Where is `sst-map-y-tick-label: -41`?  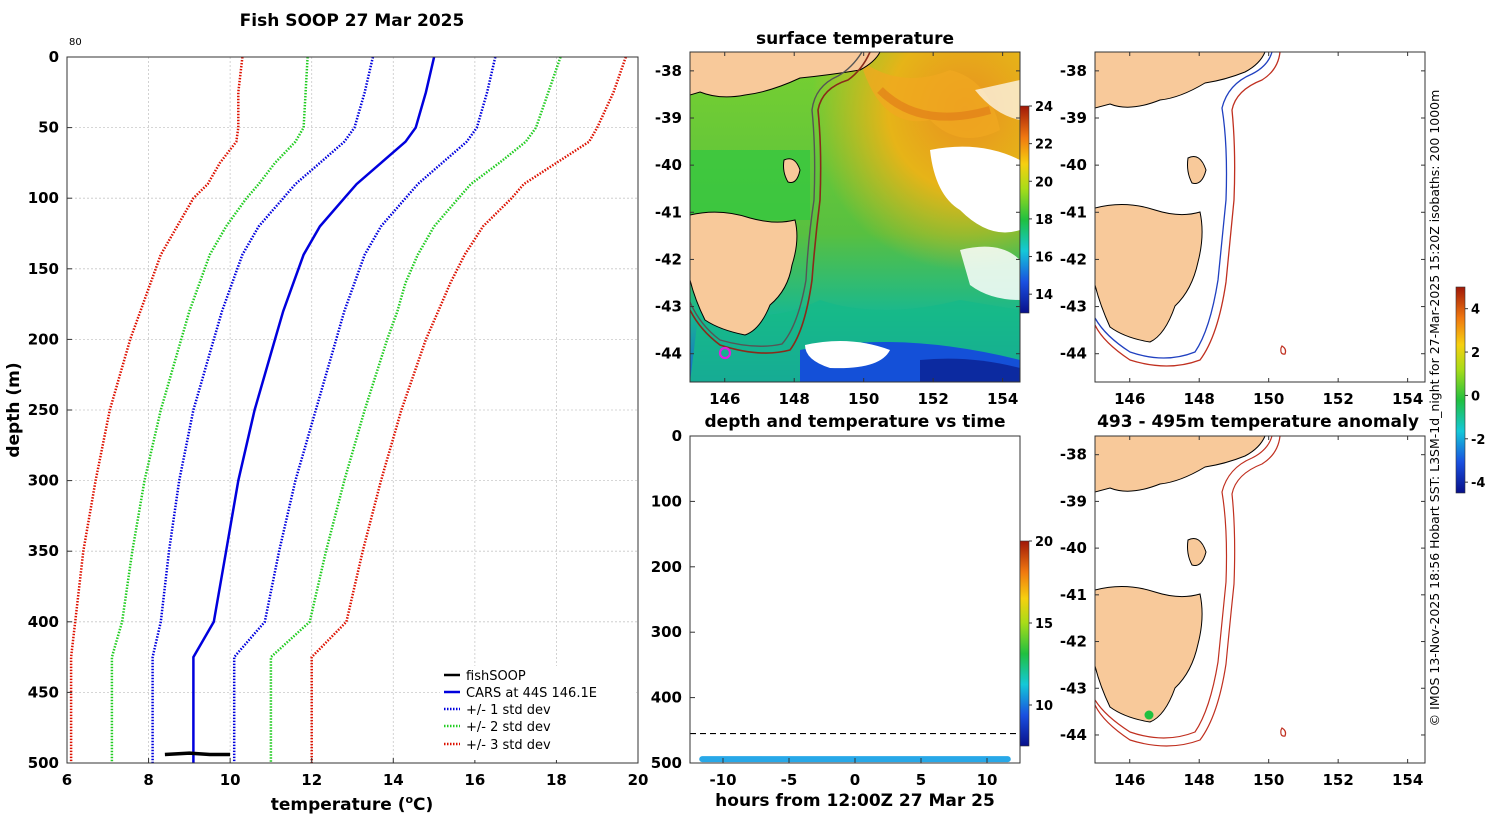
sst-map-y-tick-label: -41 is located at coordinates (668, 212).